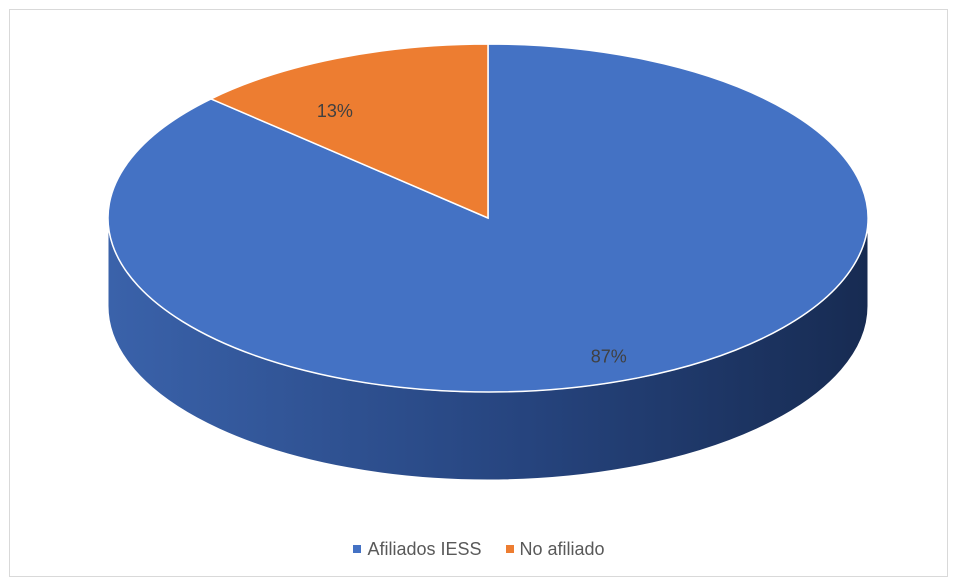 The width and height of the screenshot is (958, 583). Describe the element at coordinates (609, 357) in the screenshot. I see `data-label-afiliados: 87%` at that location.